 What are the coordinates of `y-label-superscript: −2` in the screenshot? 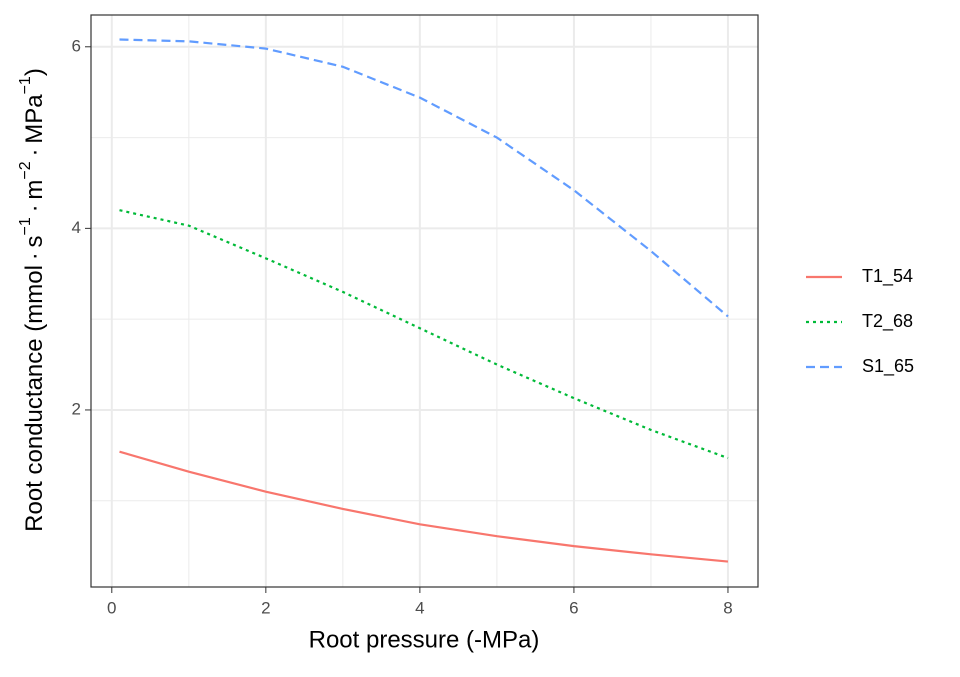 It's located at (25, 170).